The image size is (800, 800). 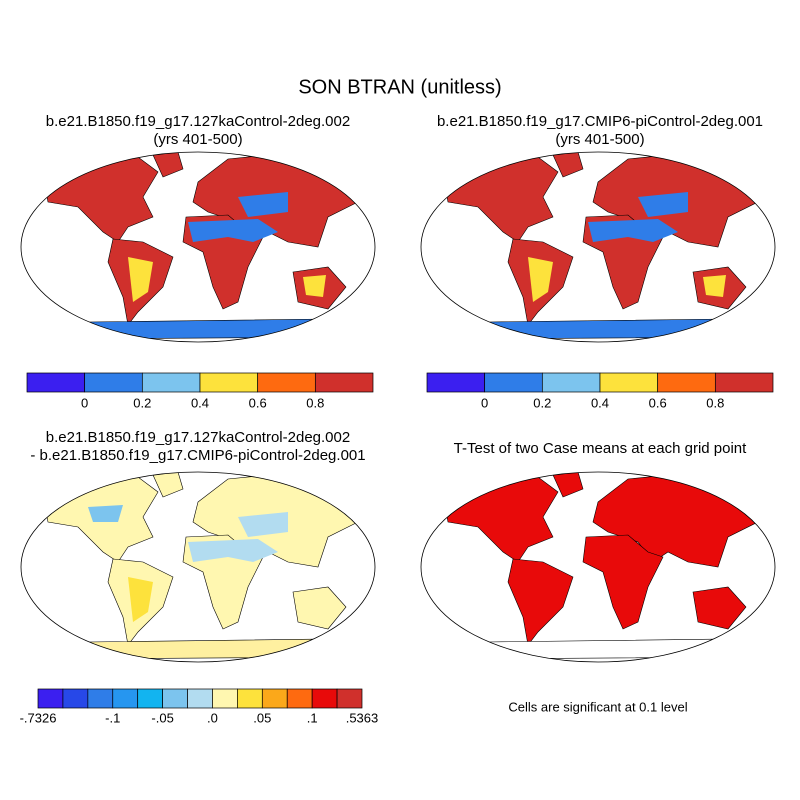 What do you see at coordinates (212, 717) in the screenshot?
I see `colorbar-label: .0` at bounding box center [212, 717].